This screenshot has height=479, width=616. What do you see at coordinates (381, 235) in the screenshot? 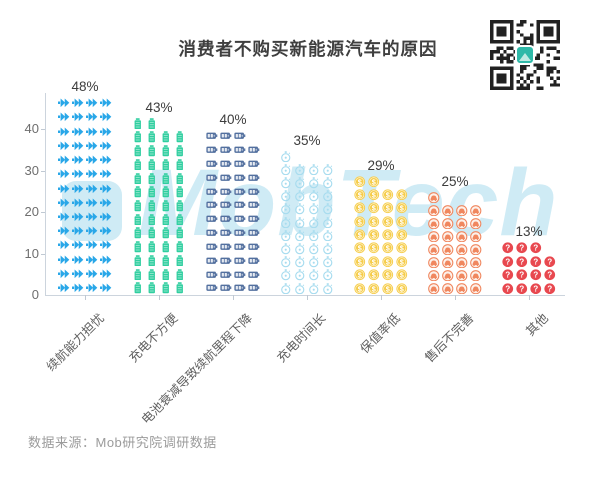
I see `pictogram-bar: $ $ $ $ $ $ $ $ $ $ $ $ $ $ $ $ $ $ $ $ $ $ $ $ $ $ $ $ $ $ $ $ $ $` at bounding box center [381, 235].